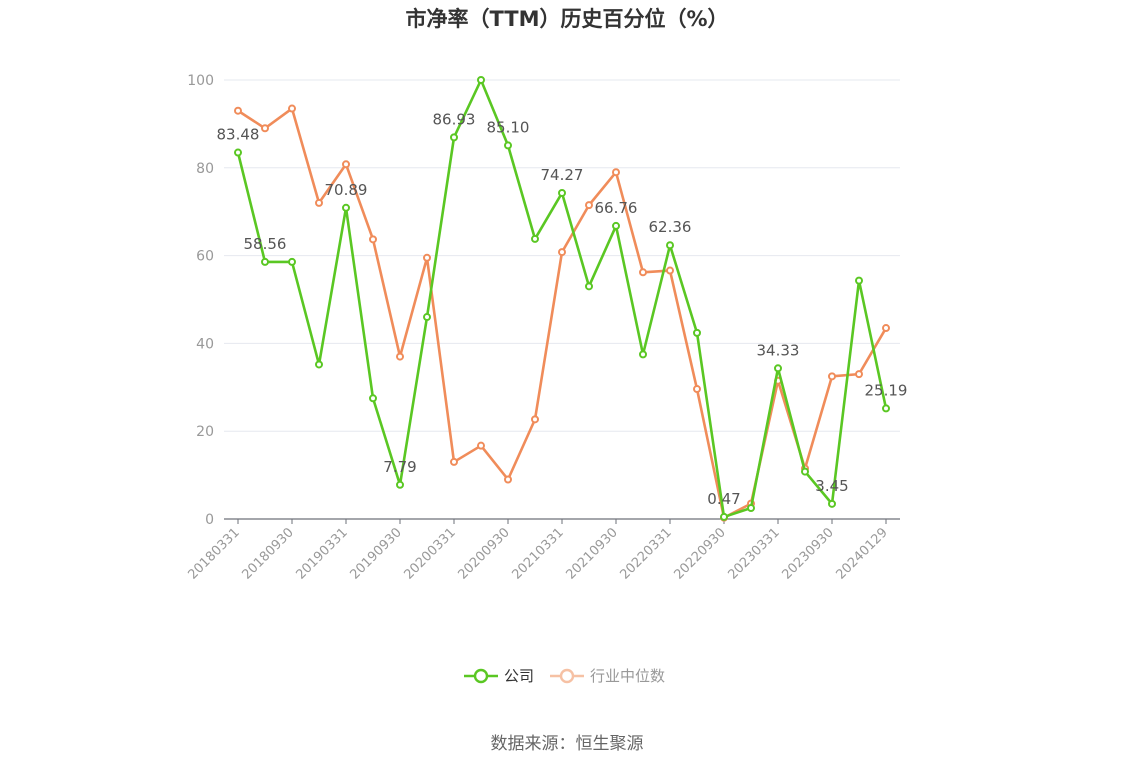 The image size is (1134, 766). What do you see at coordinates (519, 676) in the screenshot?
I see `legend-label: 公司` at bounding box center [519, 676].